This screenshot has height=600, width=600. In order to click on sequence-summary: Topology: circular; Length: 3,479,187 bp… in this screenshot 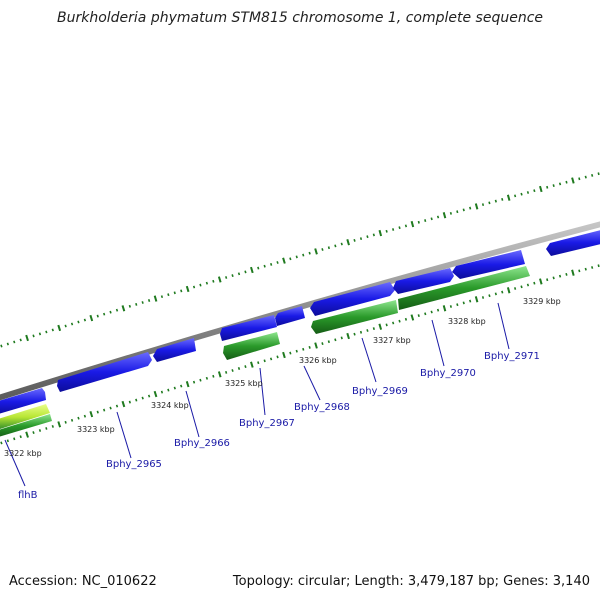, I will do `click(411, 581)`.